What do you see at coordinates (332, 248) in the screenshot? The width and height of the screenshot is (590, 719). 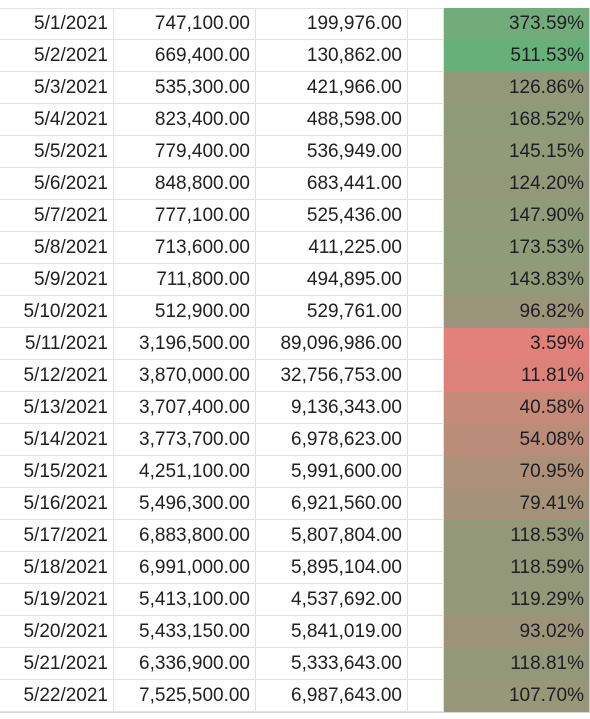 I see `value-b-cell: 411,225.00` at bounding box center [332, 248].